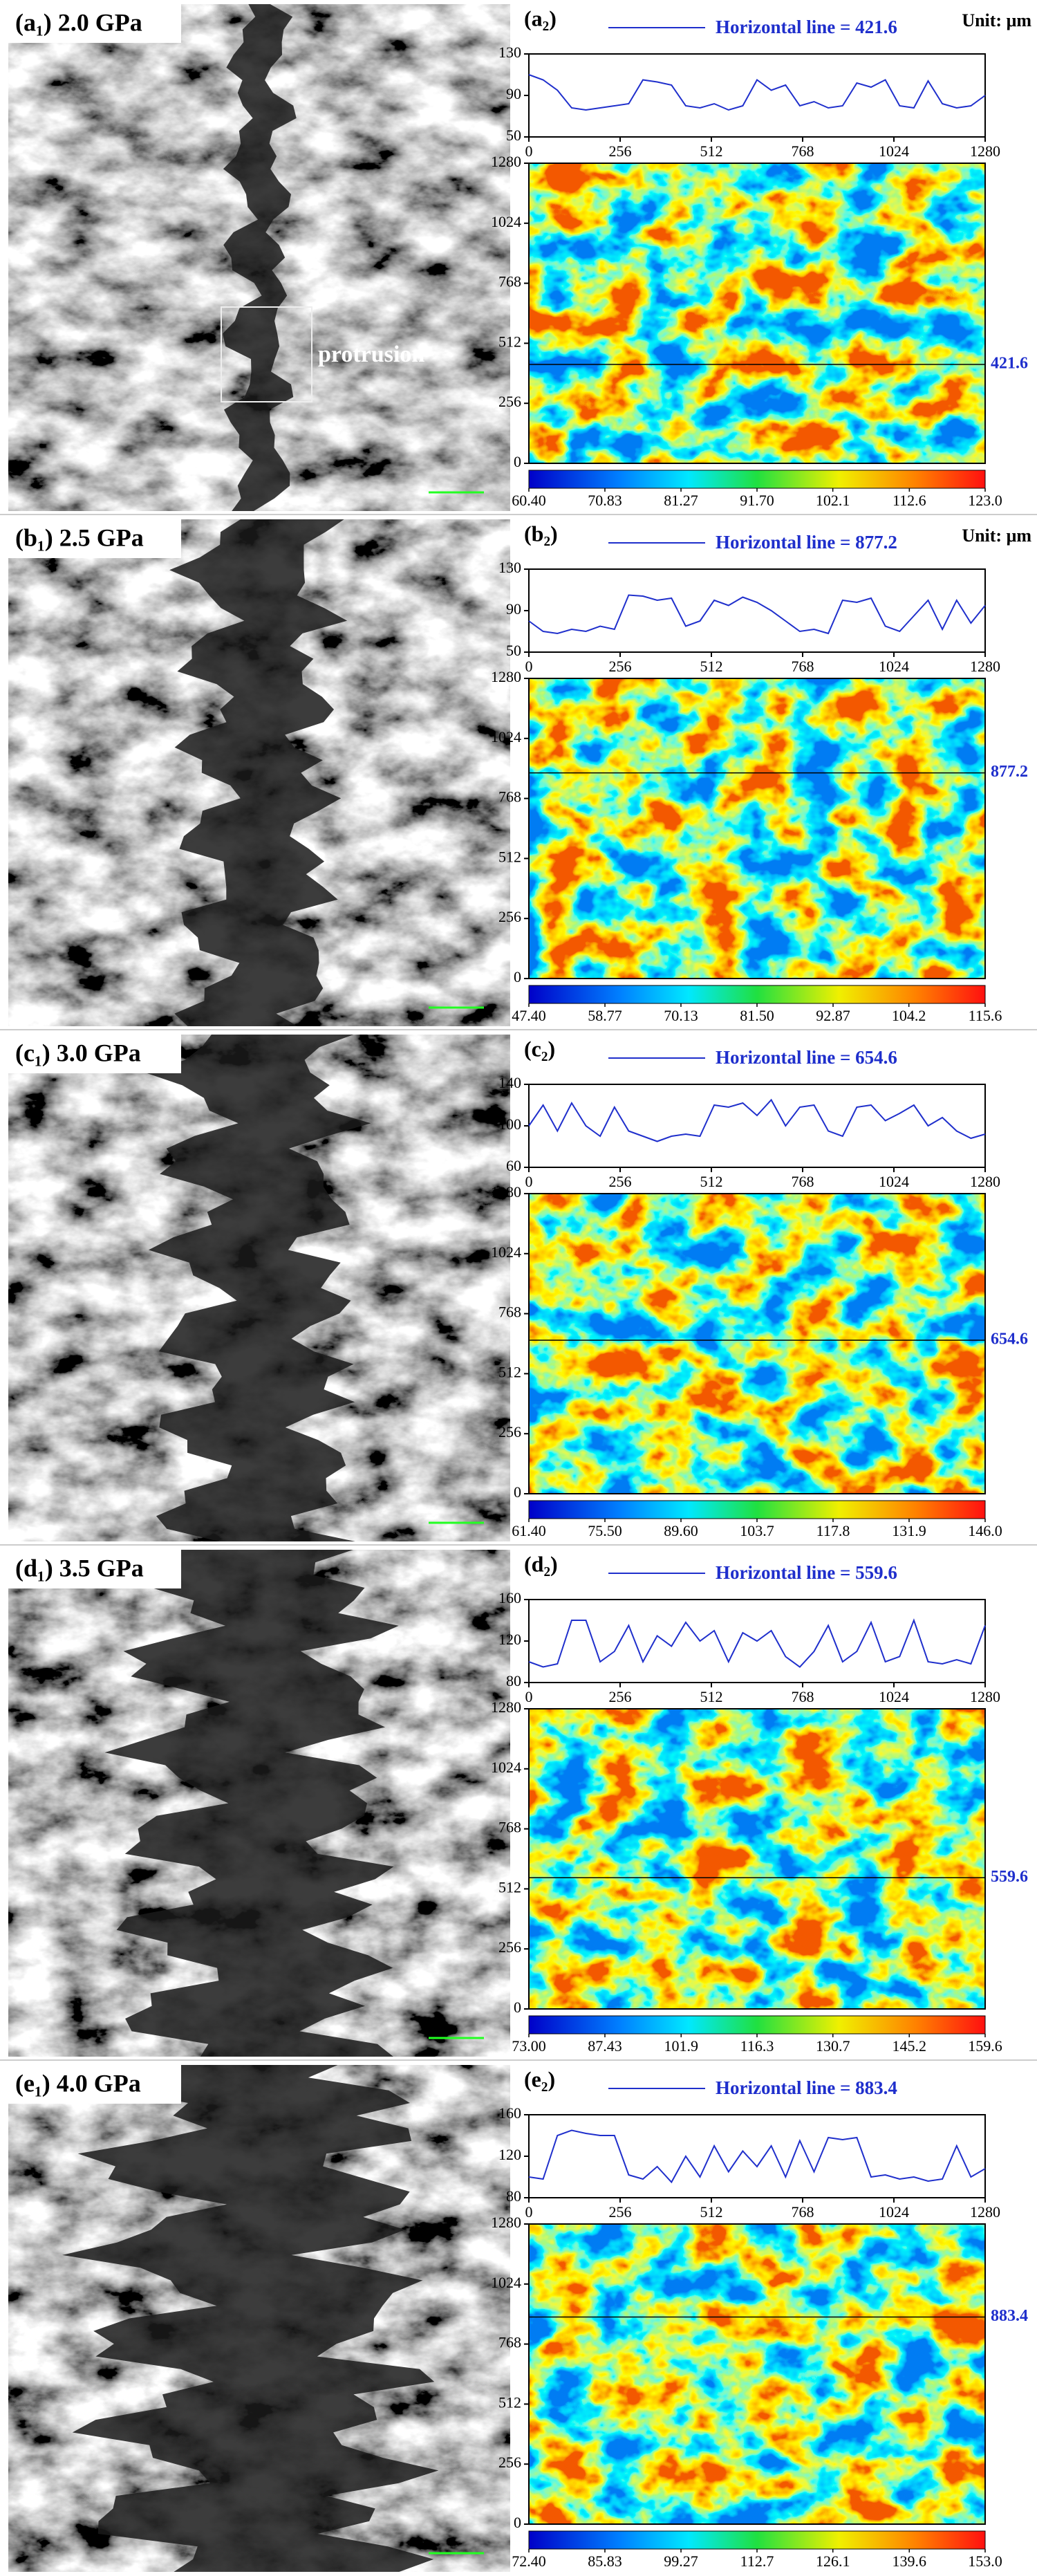 This screenshot has height=2576, width=1037. I want to click on colorbar-tick-label: 73.00, so click(529, 2046).